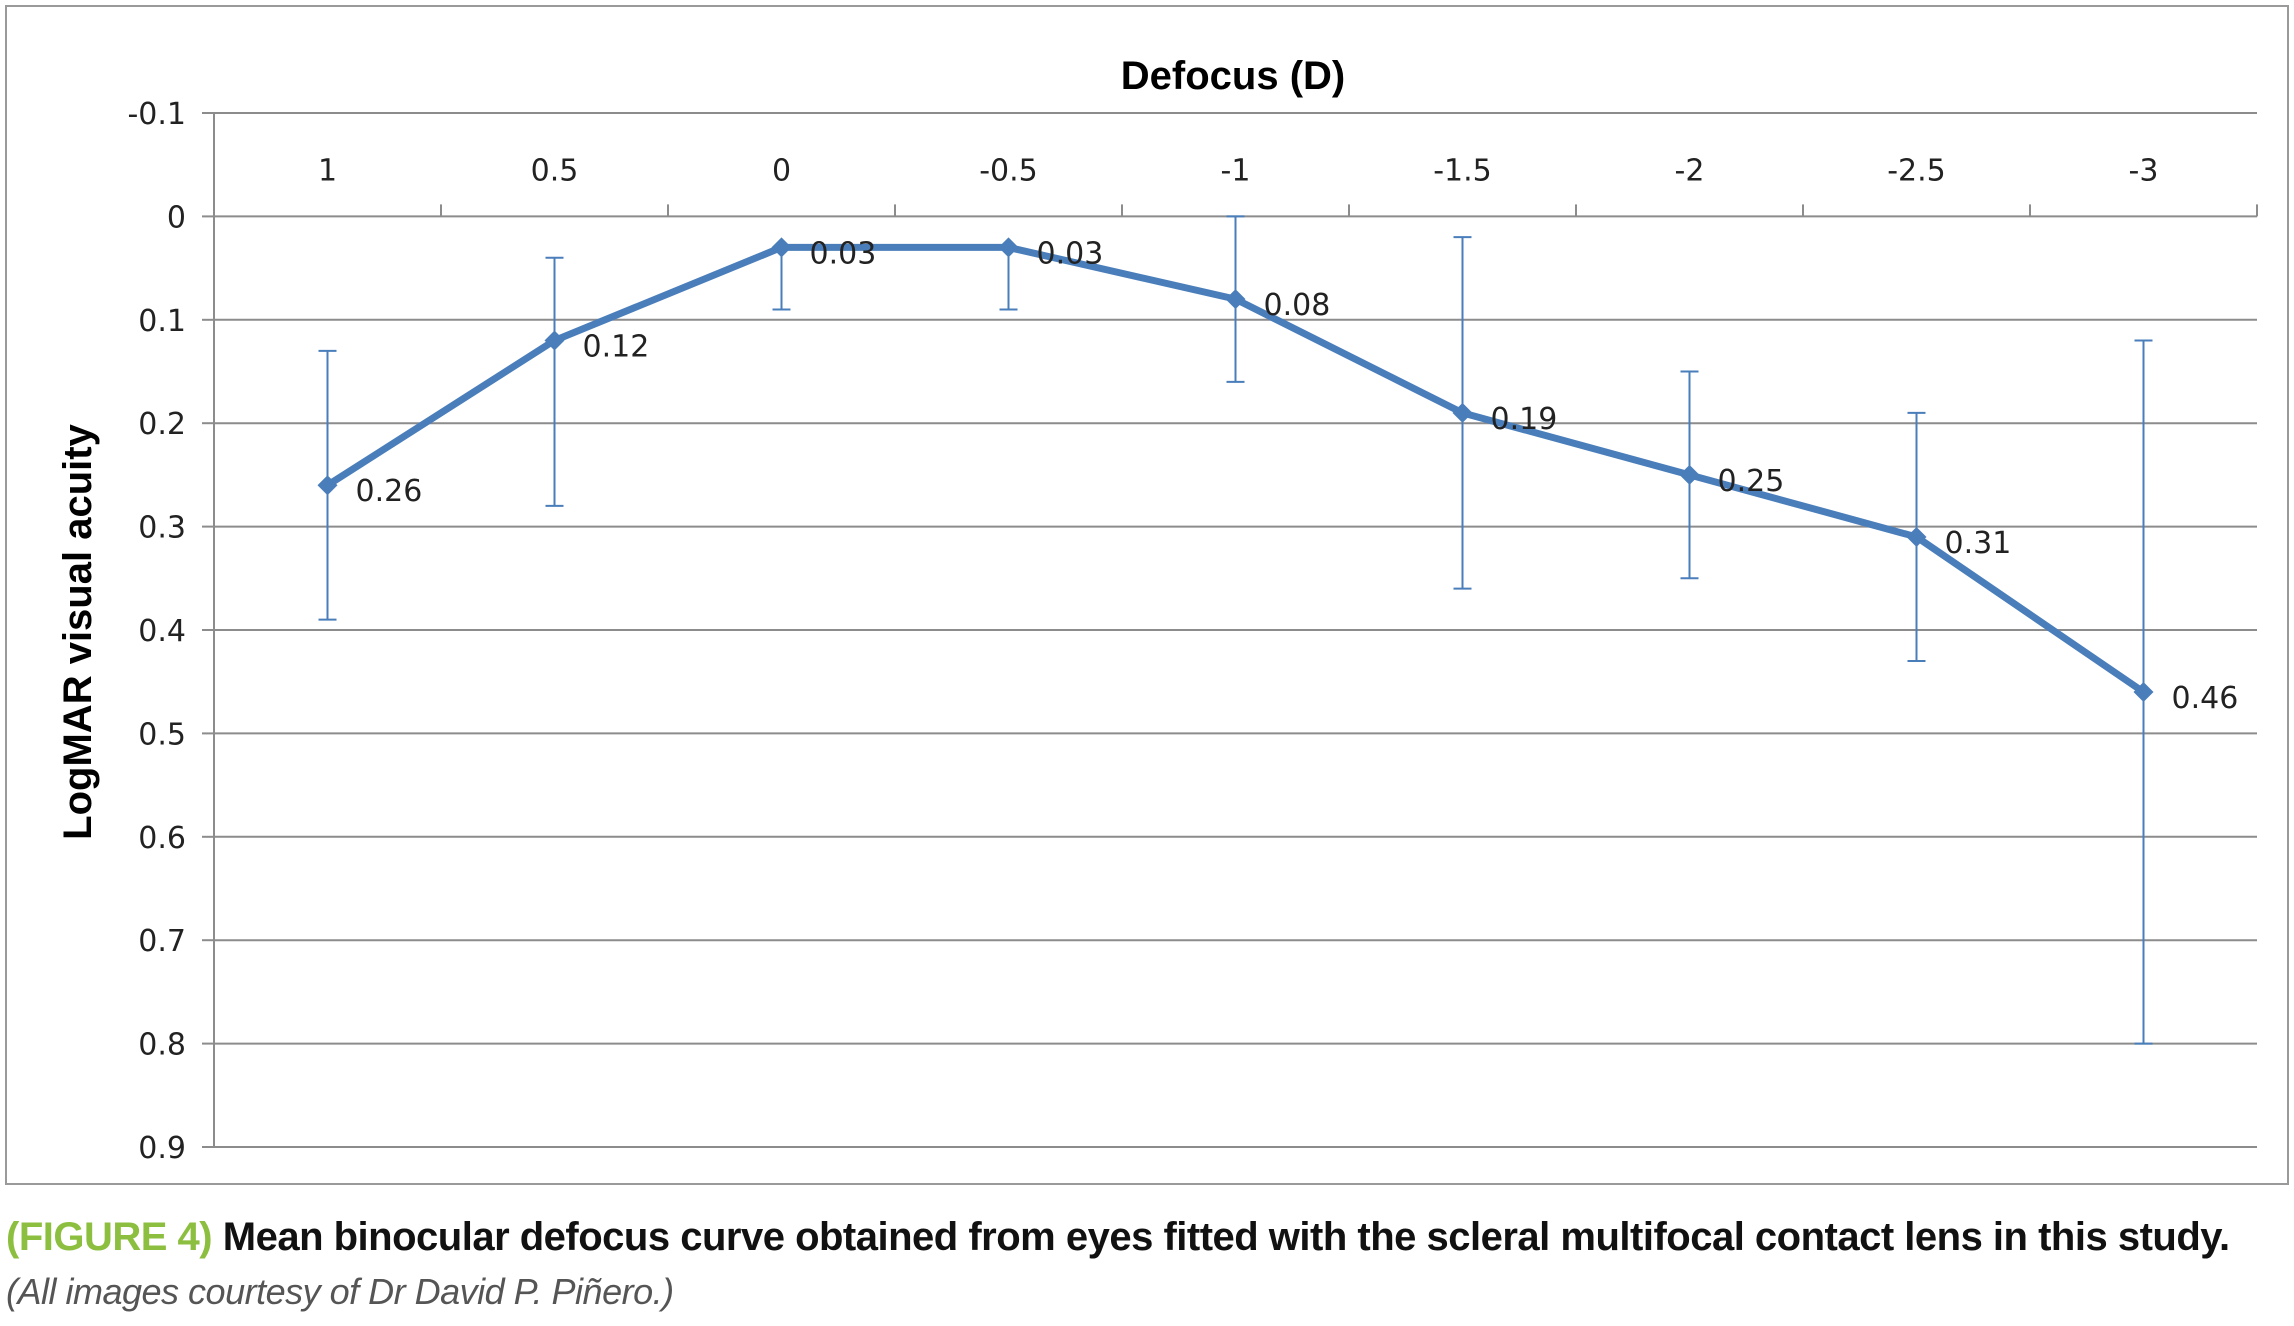  I want to click on data-label: 0.12, so click(616, 346).